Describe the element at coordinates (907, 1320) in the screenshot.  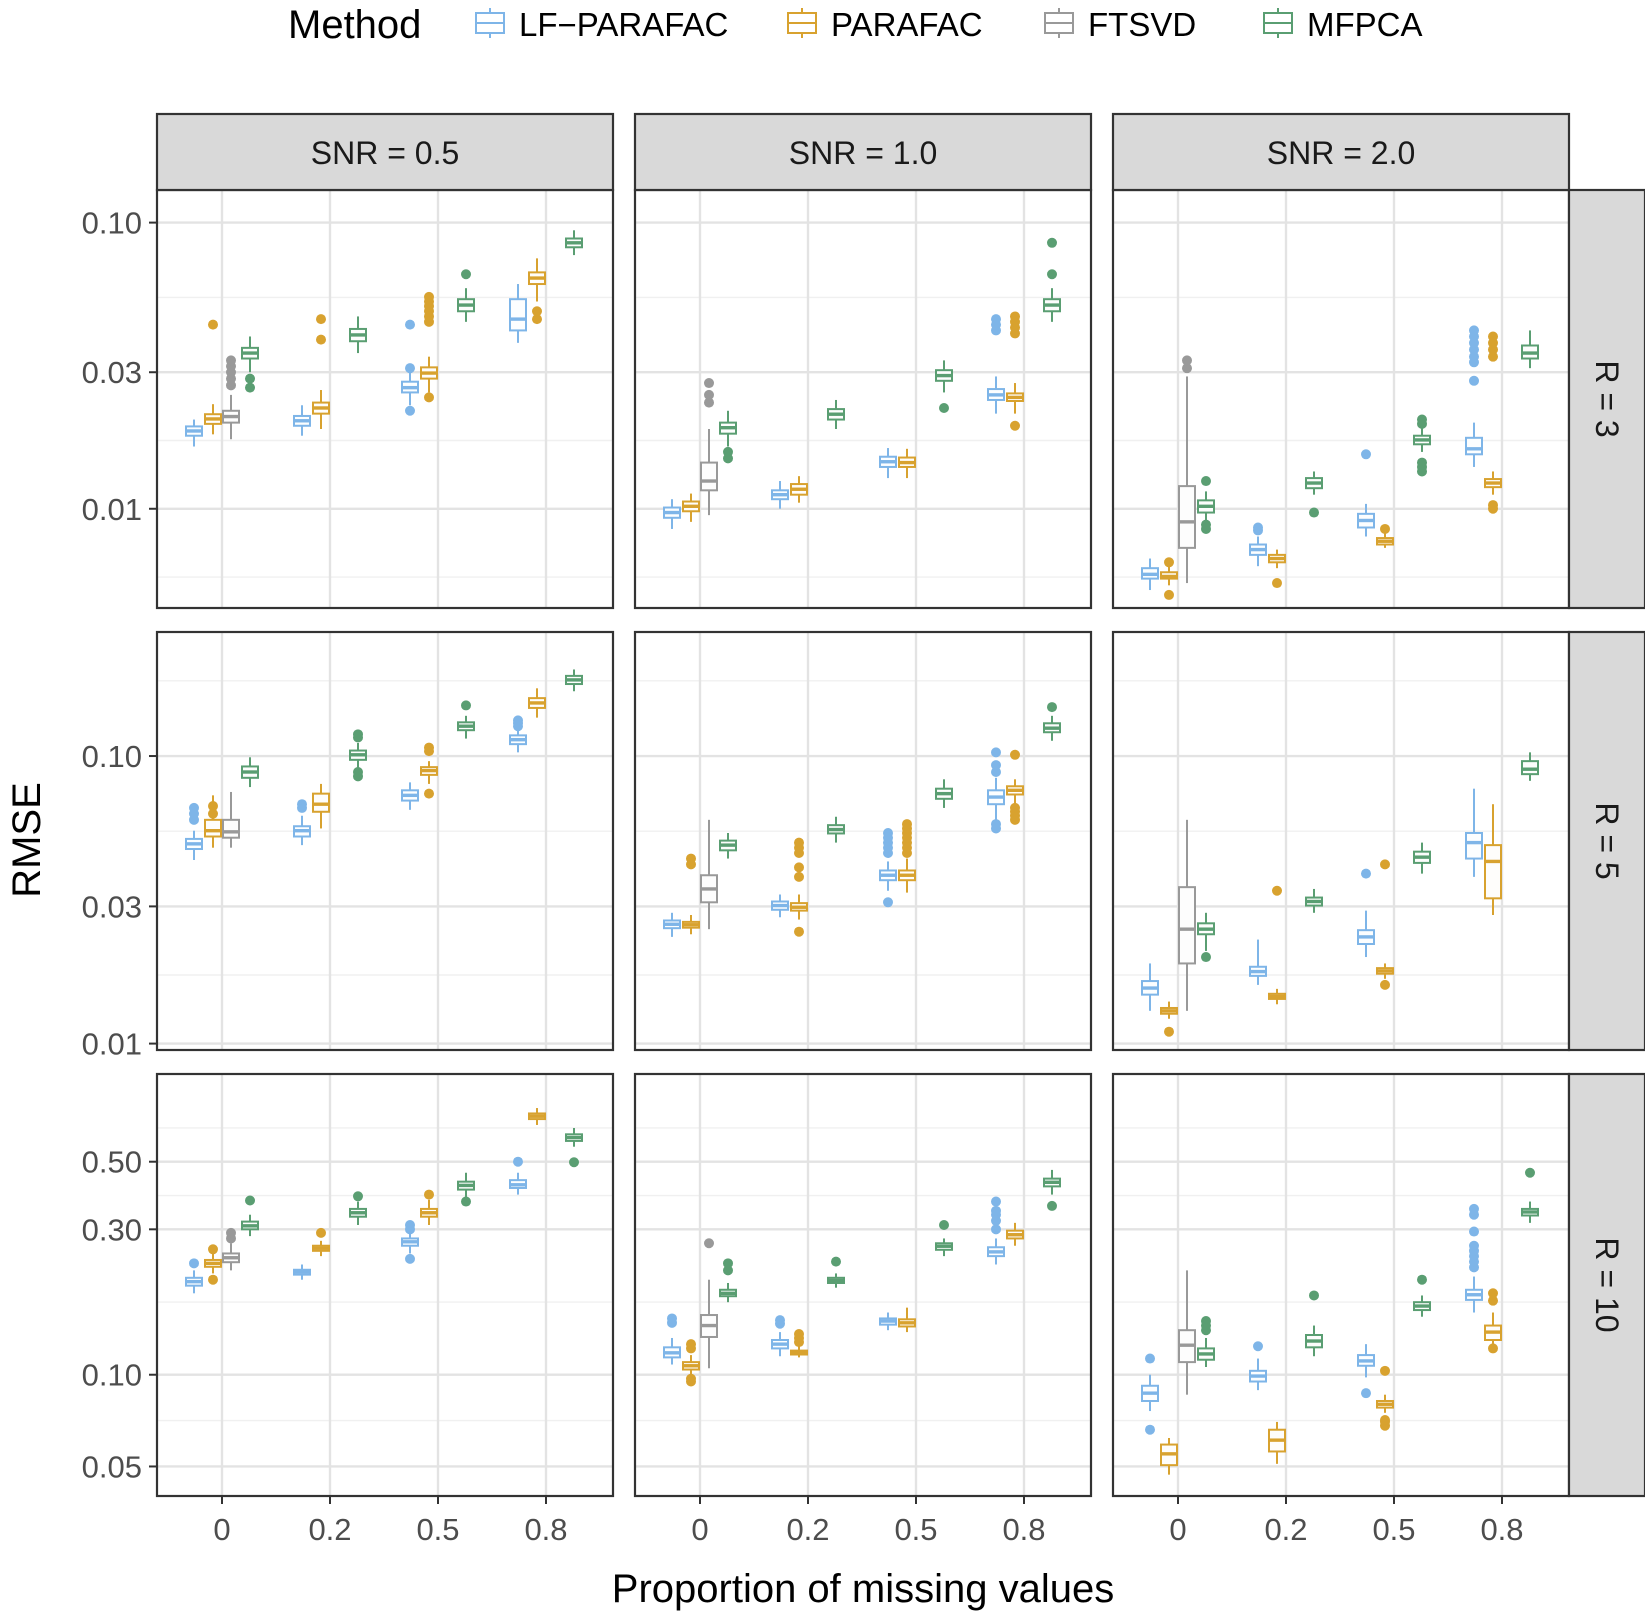
I see `box-parafac-x0.5` at that location.